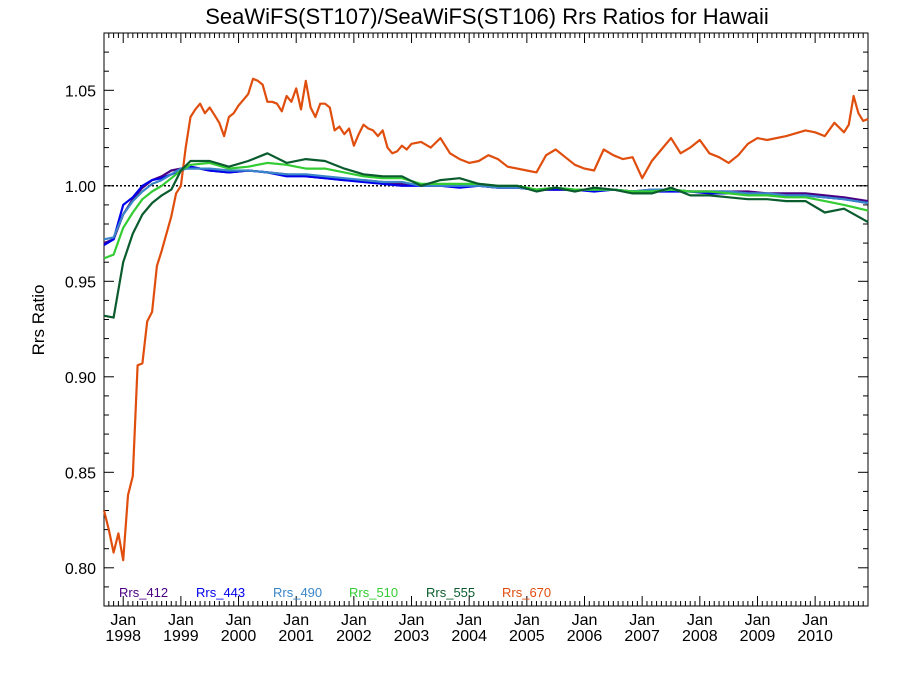 The image size is (900, 675). Describe the element at coordinates (38, 320) in the screenshot. I see `y-axis-label: Rrs Ratio` at that location.